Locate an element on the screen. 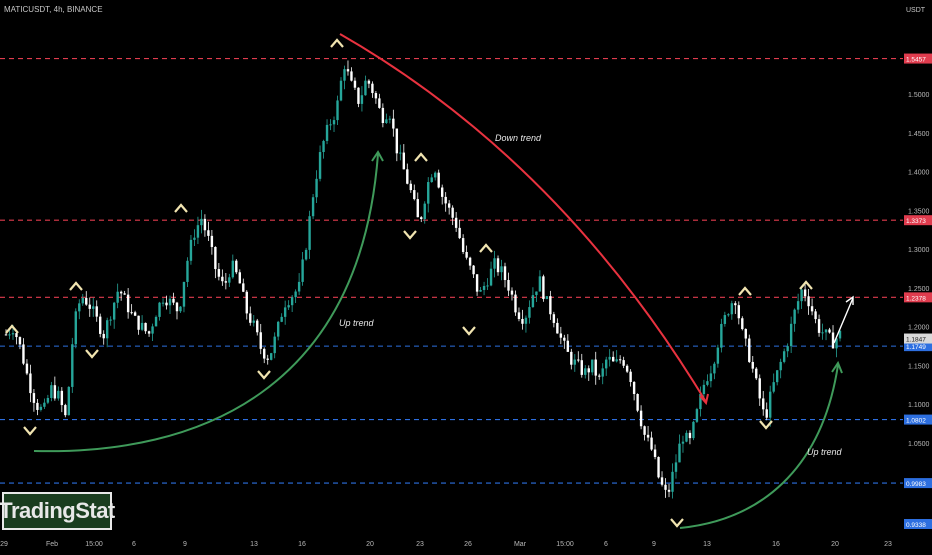 The height and width of the screenshot is (555, 932). time-tick-label: 29 is located at coordinates (4, 544).